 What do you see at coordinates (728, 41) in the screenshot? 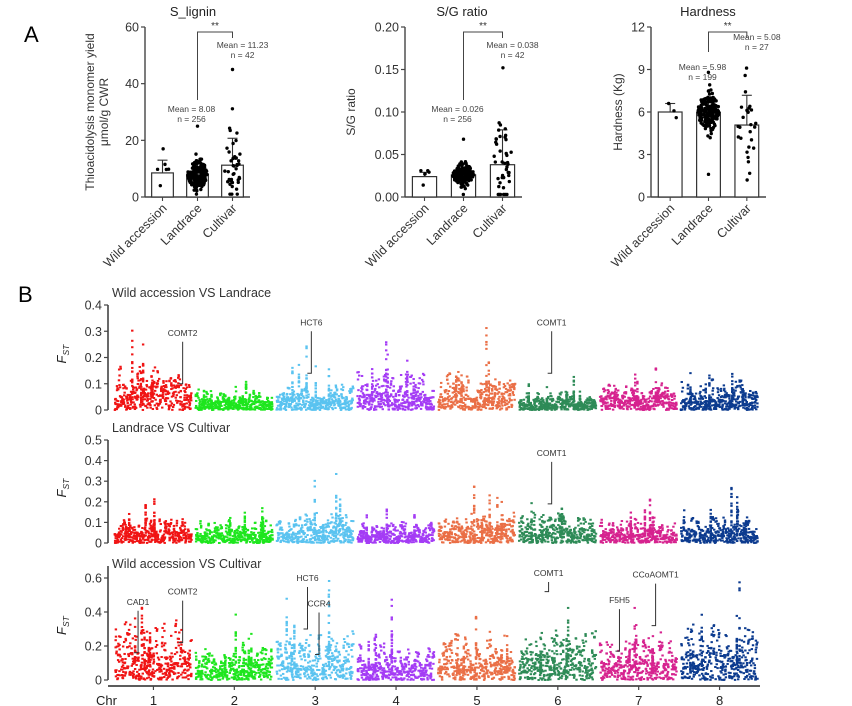
I see `significance-bracket` at bounding box center [728, 41].